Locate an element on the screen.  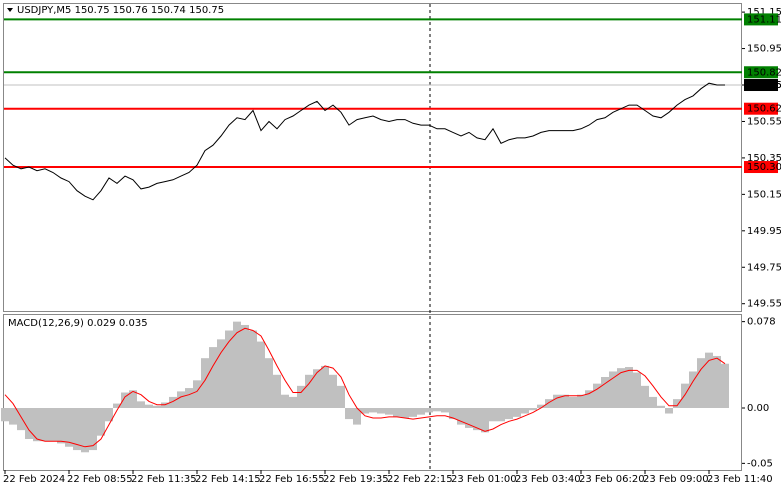
x-tick-label: 23 Feb 03:40 is located at coordinates (548, 479).